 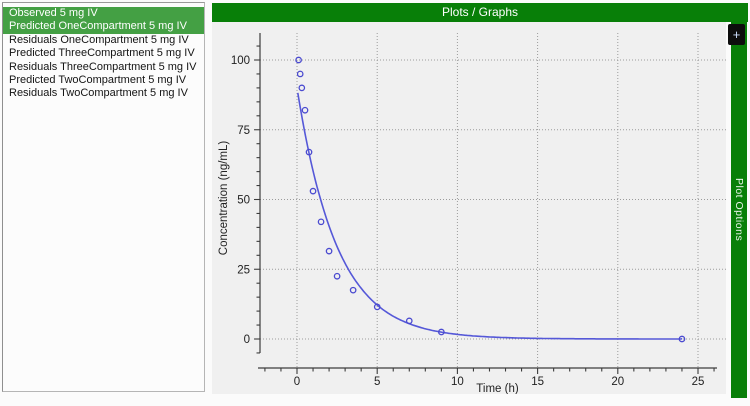 What do you see at coordinates (98, 79) in the screenshot?
I see `list-item: Predicted TwoCompartment 5 mg IV` at bounding box center [98, 79].